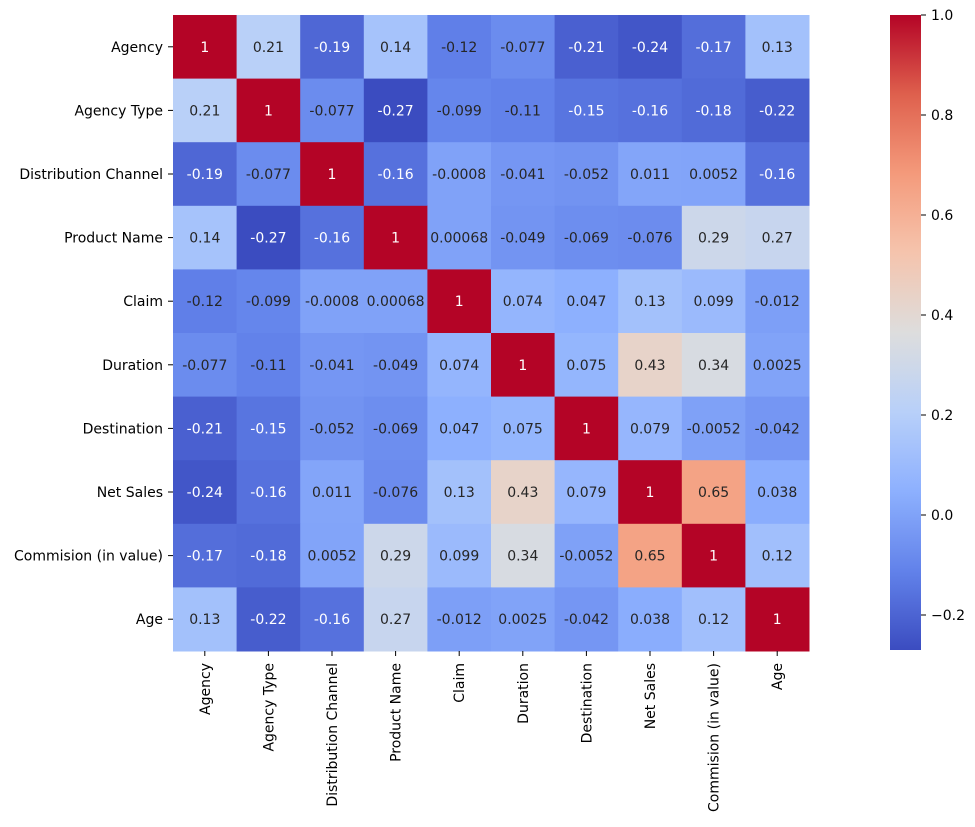 The image size is (975, 827). What do you see at coordinates (778, 676) in the screenshot?
I see `x-tick-label: Age` at bounding box center [778, 676].